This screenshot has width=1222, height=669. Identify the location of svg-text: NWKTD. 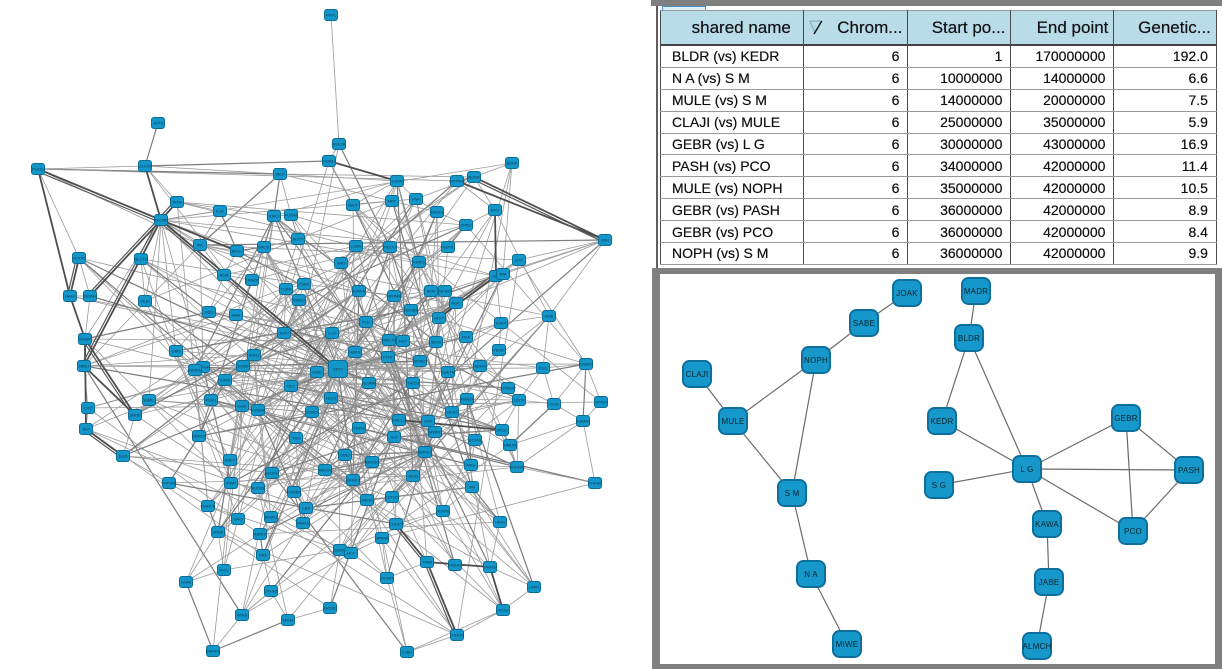
(389, 340).